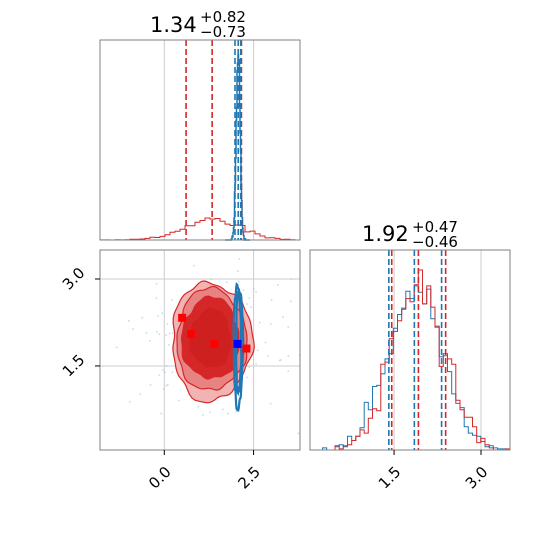  I want to click on x1-tick-label-1: 3.0, so click(477, 478).